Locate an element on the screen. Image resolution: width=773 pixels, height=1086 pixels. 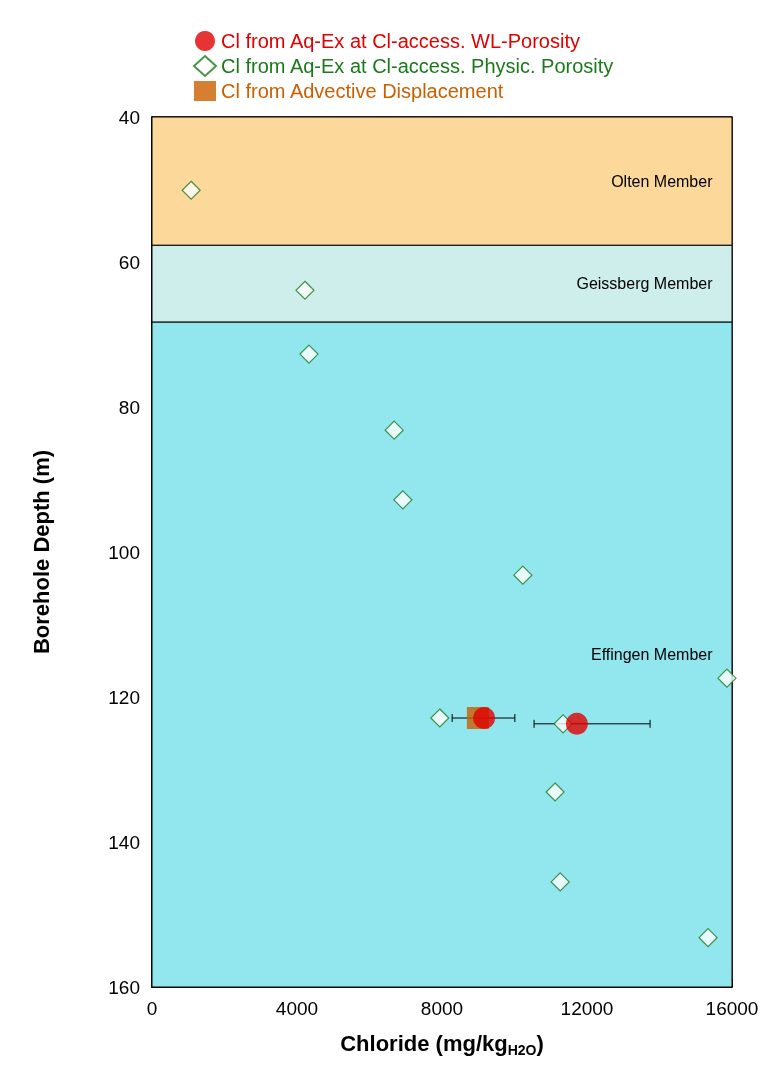
y-tick-label: 40 is located at coordinates (129, 117).